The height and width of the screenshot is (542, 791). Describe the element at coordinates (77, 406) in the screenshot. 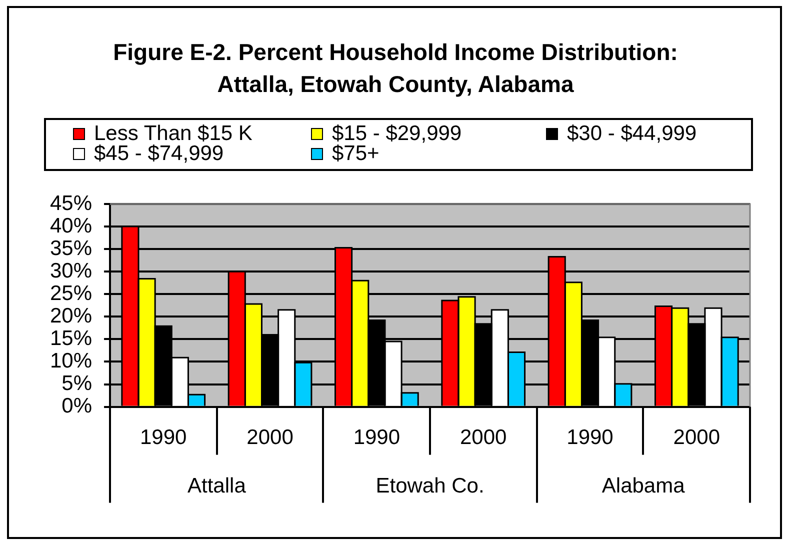

I see `y-tick-label: 0%` at that location.